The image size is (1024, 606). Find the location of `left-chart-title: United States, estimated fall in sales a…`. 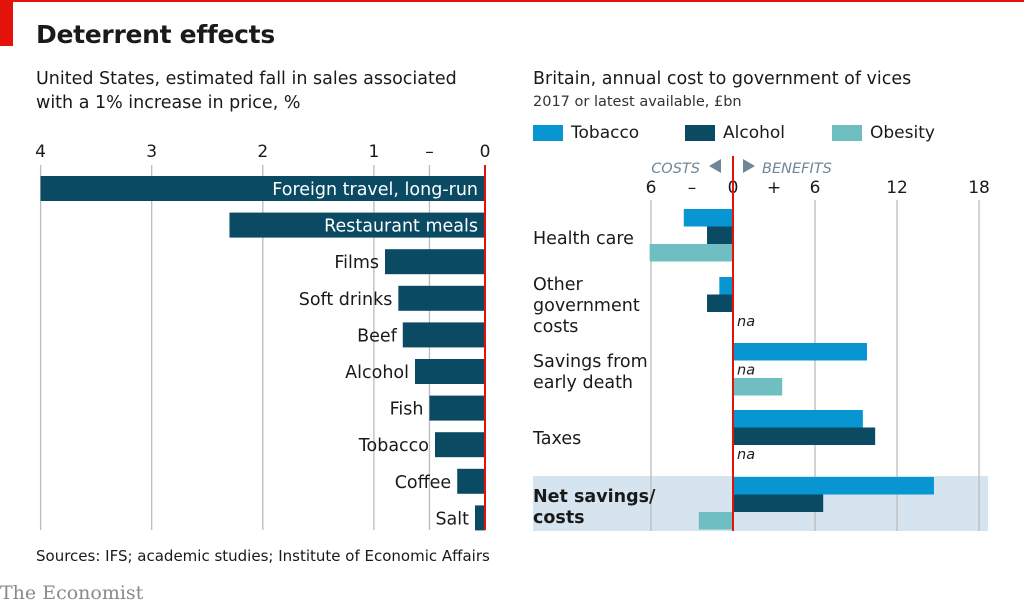

left-chart-title: United States, estimated fall in sales a… is located at coordinates (246, 91).